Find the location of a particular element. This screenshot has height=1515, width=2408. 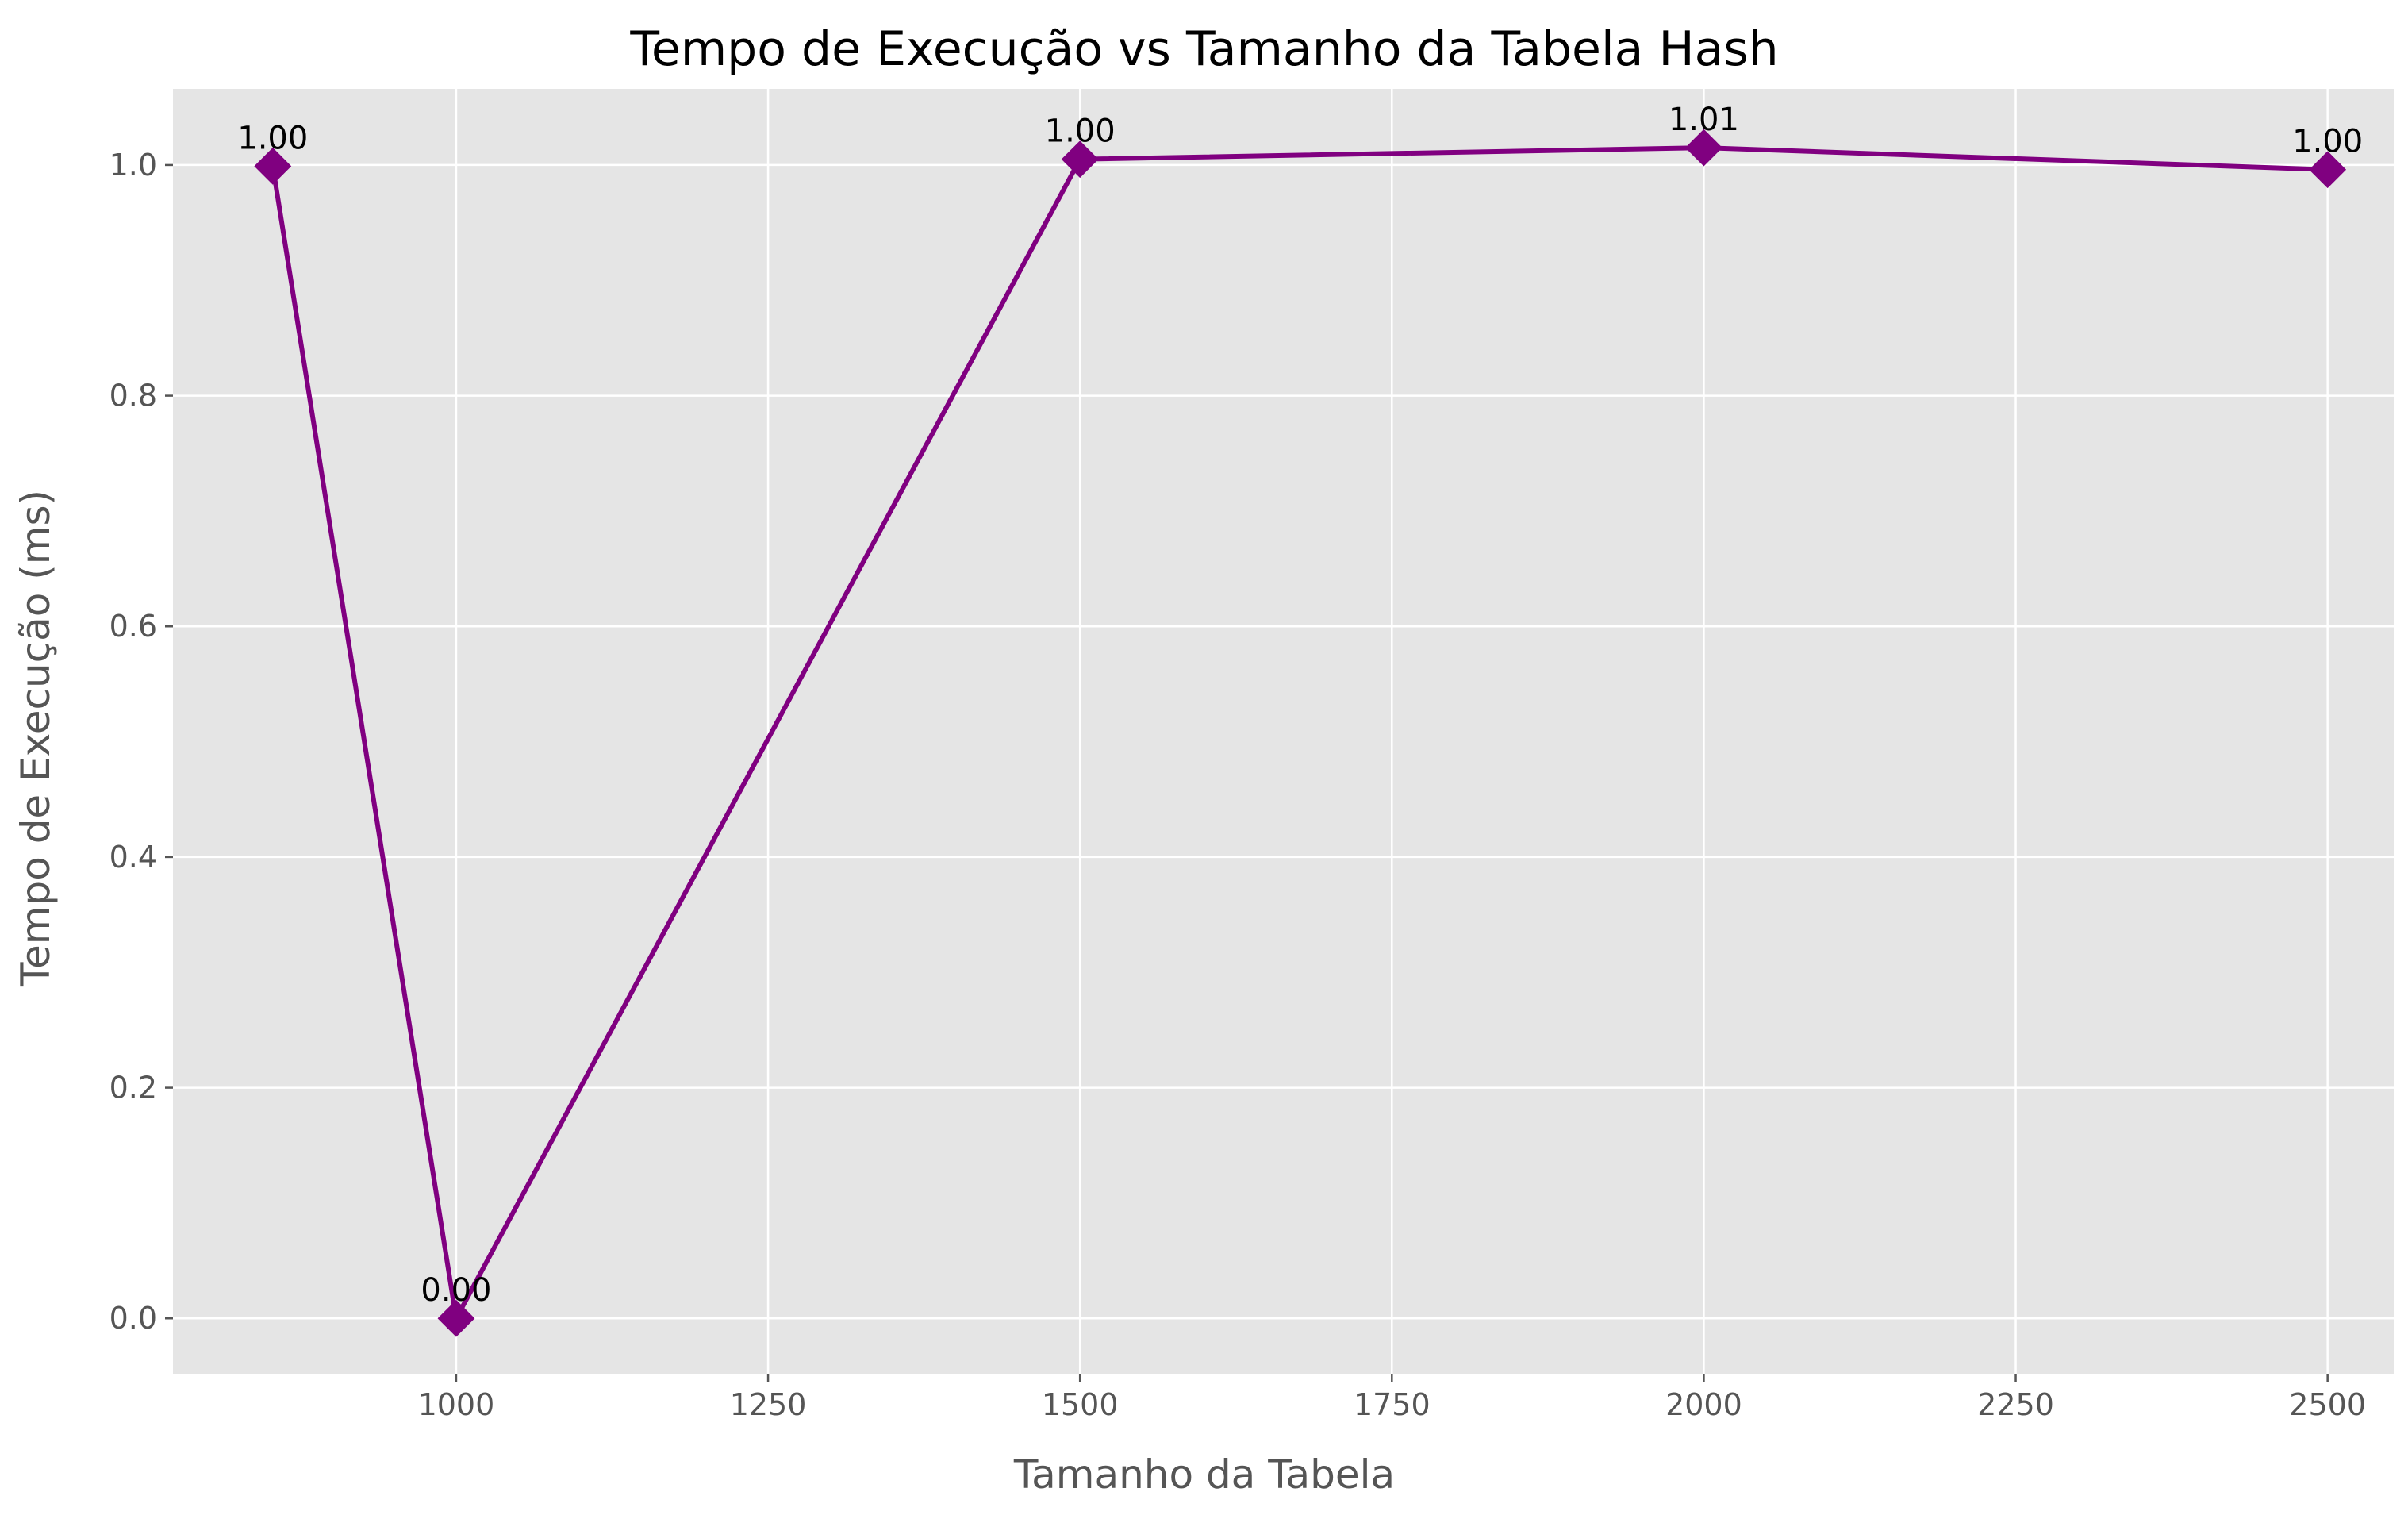

data-label: 1.01 is located at coordinates (1704, 120).